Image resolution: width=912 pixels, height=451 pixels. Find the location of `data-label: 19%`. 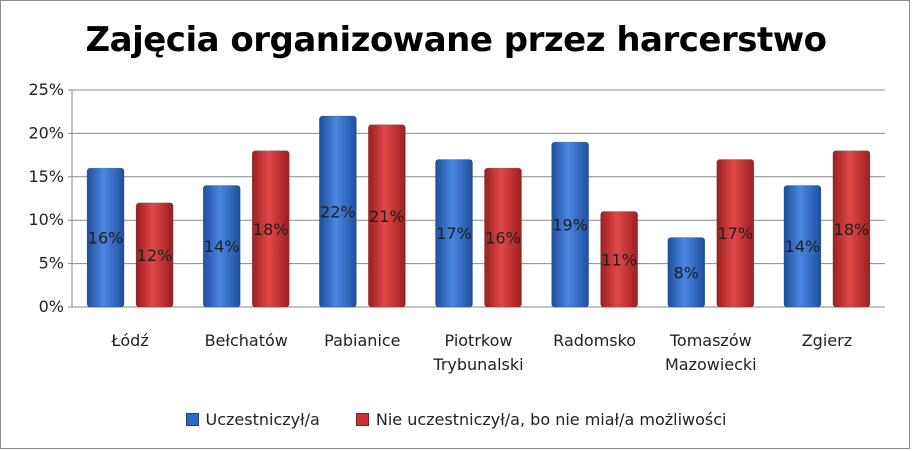

data-label: 19% is located at coordinates (570, 225).